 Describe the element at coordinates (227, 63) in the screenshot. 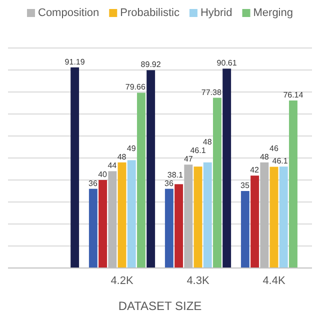

I see `data-label: 90.61` at that location.